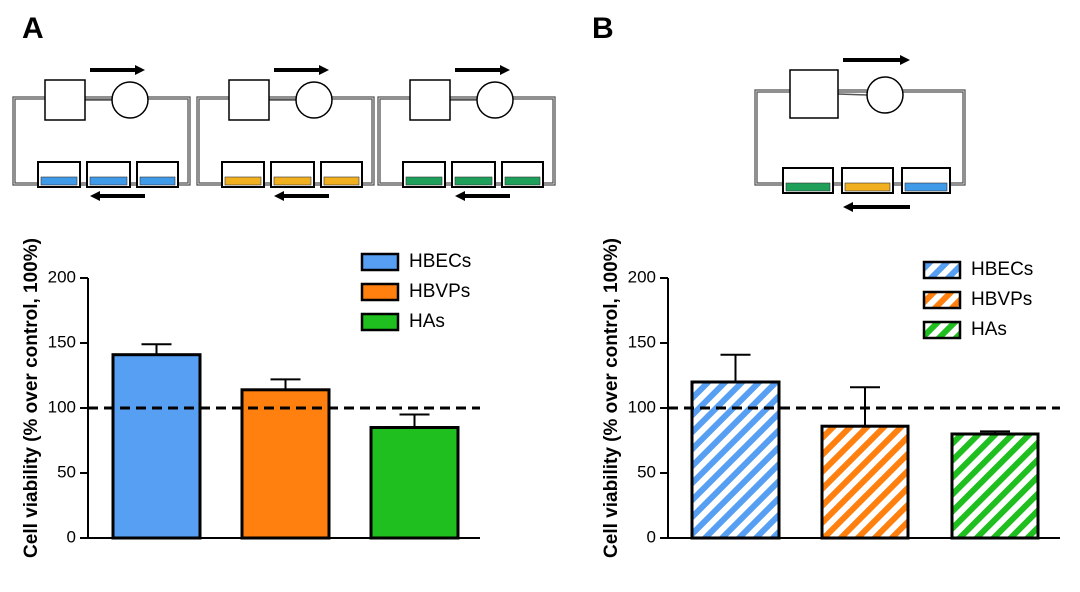  Describe the element at coordinates (852, 94) in the screenshot. I see `tubing` at that location.